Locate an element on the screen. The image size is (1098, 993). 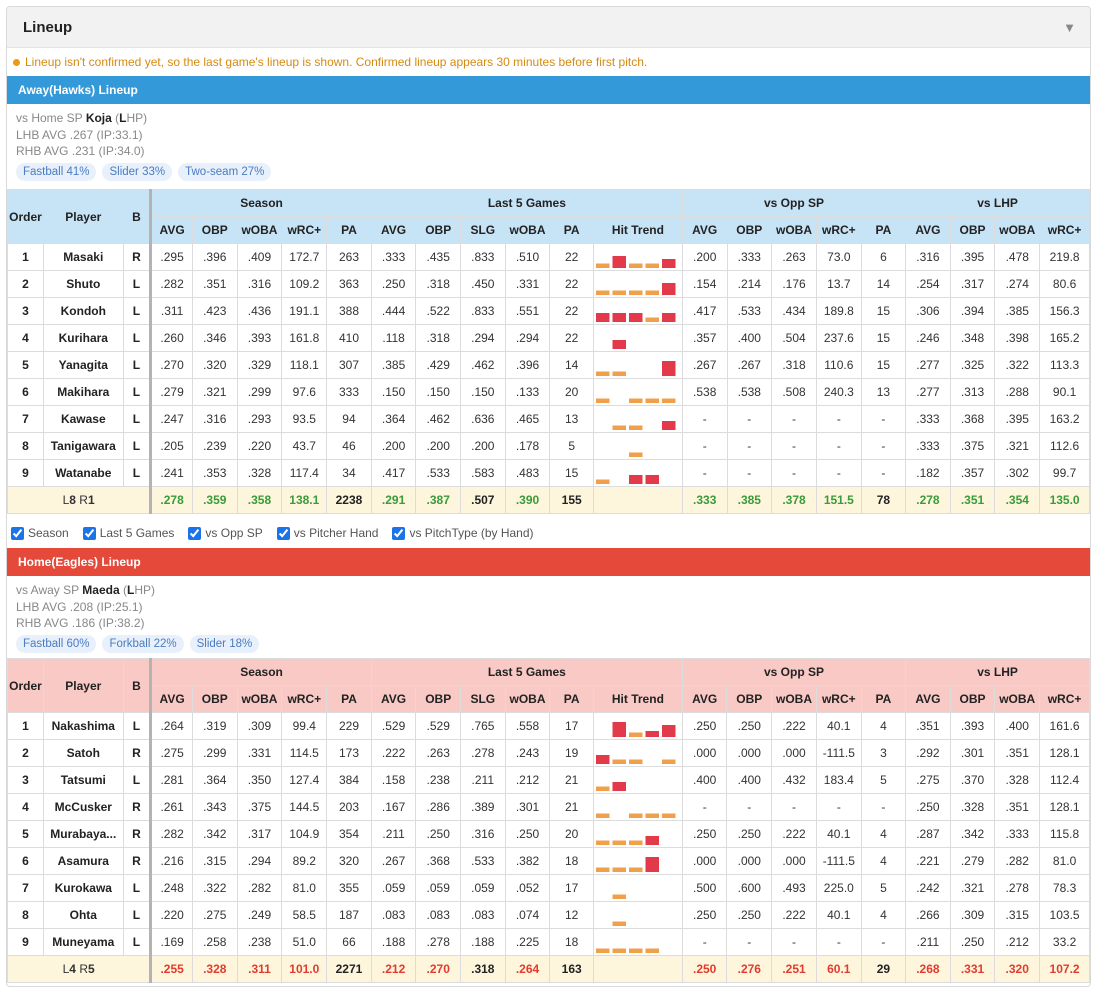
season-stat: .319 is located at coordinates (214, 726).